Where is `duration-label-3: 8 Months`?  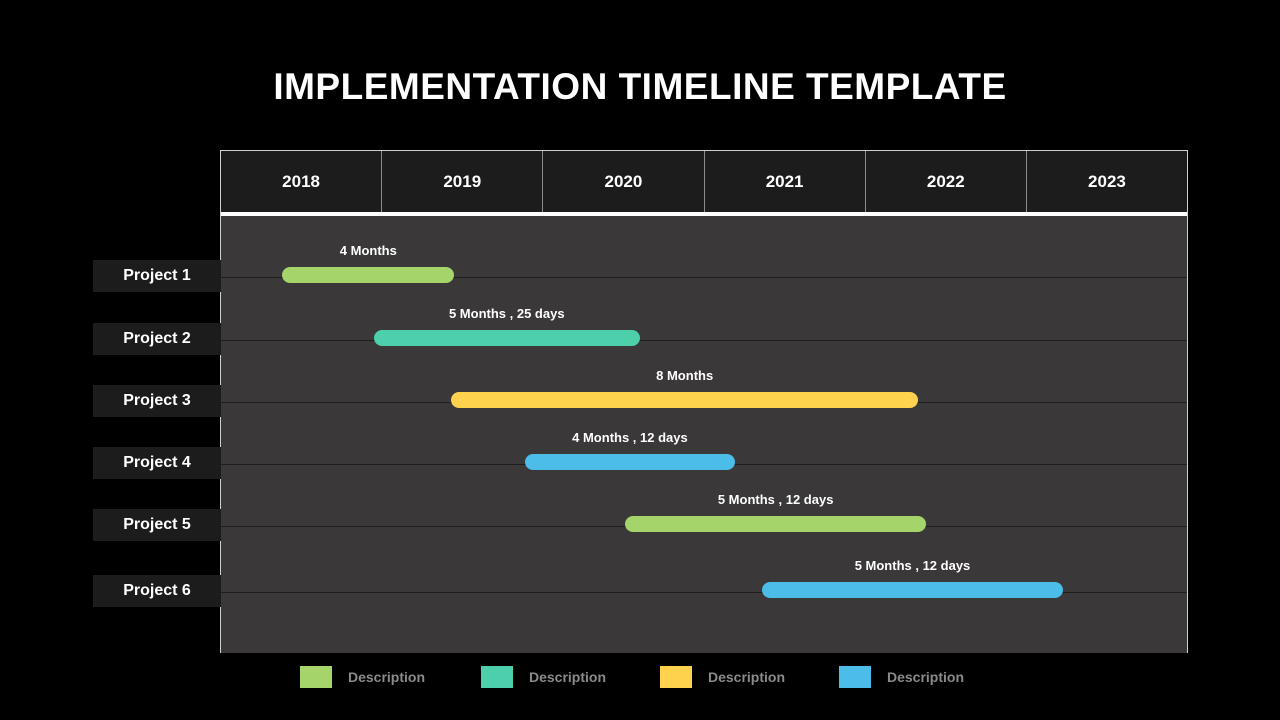
duration-label-3: 8 Months is located at coordinates (685, 375).